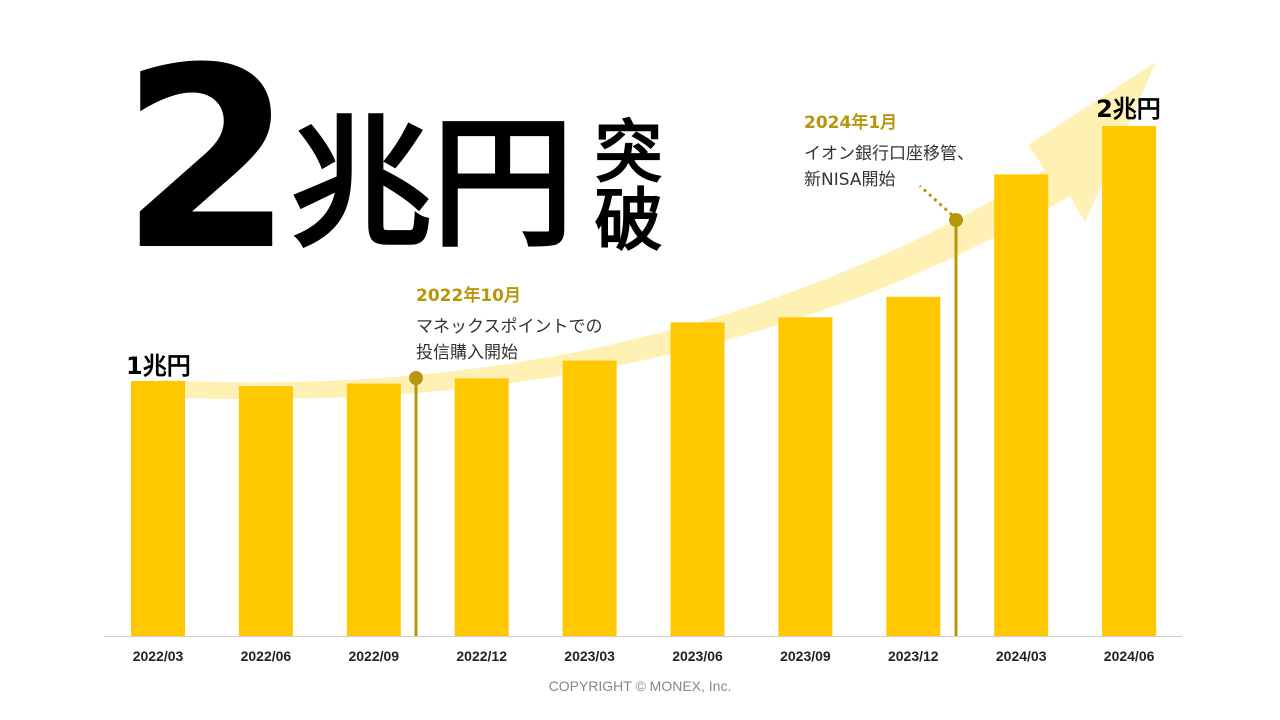  What do you see at coordinates (481, 656) in the screenshot?
I see `tick-label: 2022/12` at bounding box center [481, 656].